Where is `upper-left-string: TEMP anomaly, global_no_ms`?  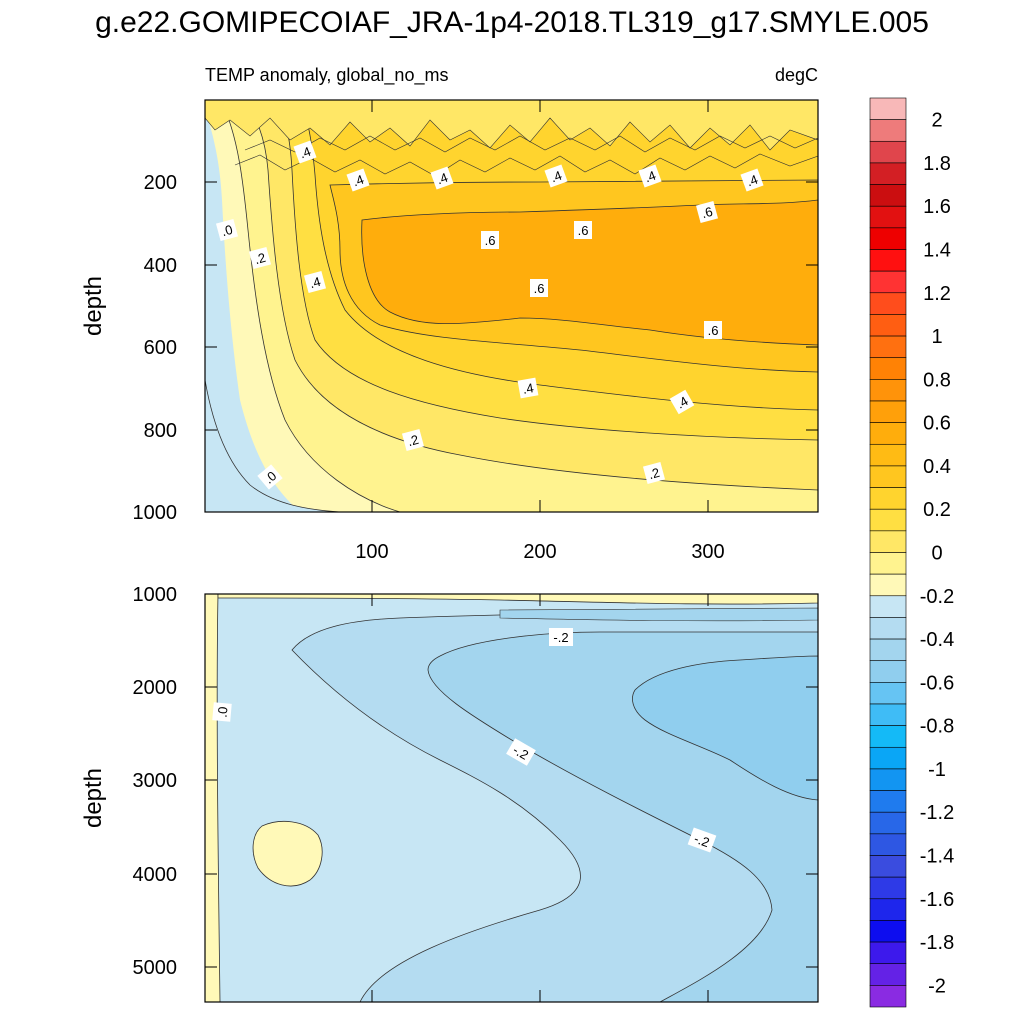 upper-left-string: TEMP anomaly, global_no_ms is located at coordinates (326, 75).